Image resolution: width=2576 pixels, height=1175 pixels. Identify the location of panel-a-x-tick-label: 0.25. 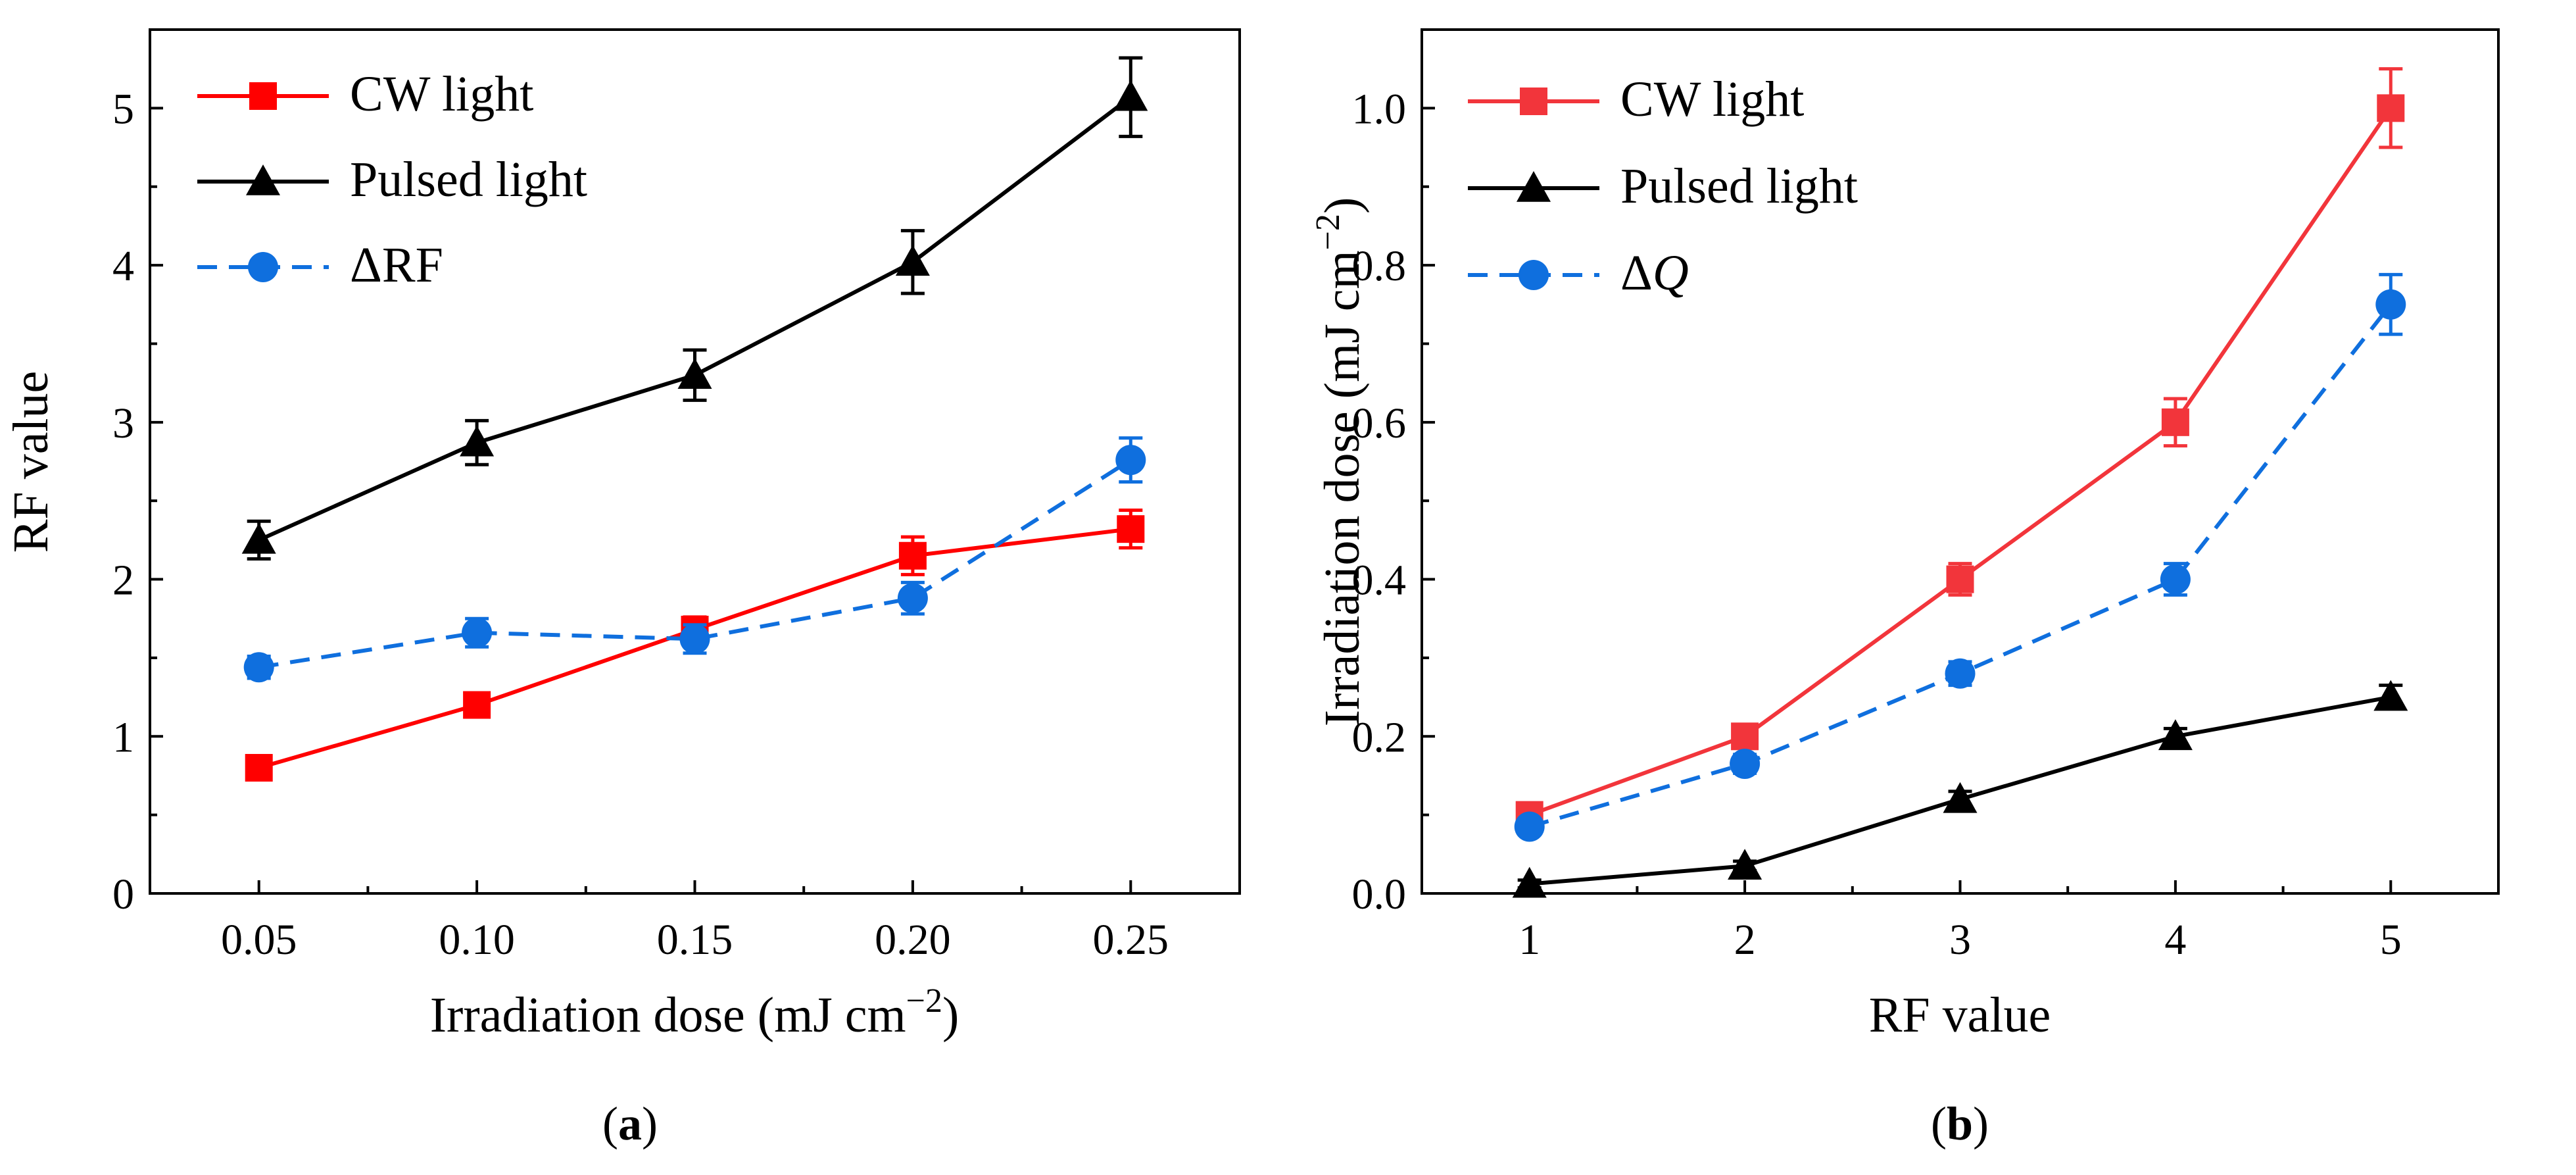
(1131, 940).